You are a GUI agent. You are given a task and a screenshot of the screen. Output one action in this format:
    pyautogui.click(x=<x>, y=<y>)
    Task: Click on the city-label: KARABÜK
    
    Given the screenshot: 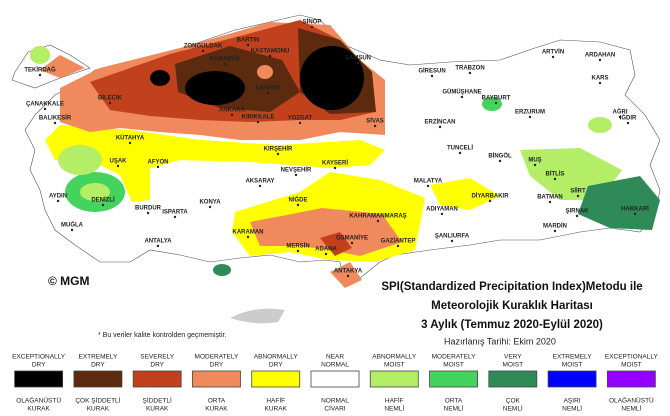 What is the action you would take?
    pyautogui.click(x=225, y=59)
    